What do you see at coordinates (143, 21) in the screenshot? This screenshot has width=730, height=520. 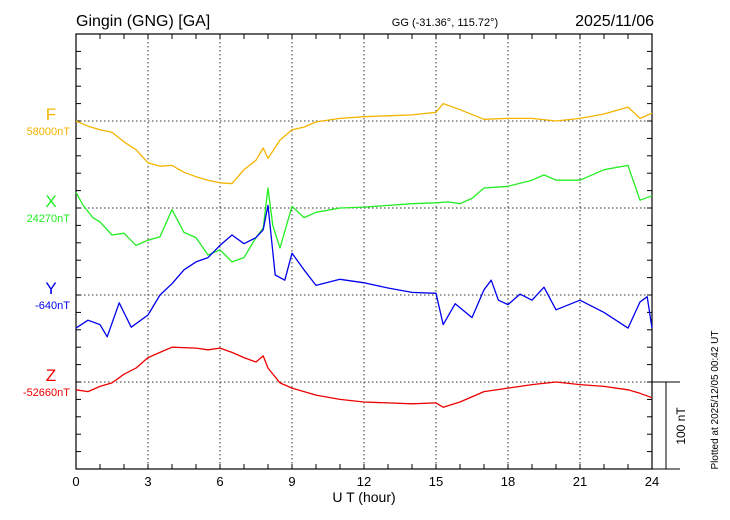 I see `chart-title: Gingin (GNG) [GA]` at bounding box center [143, 21].